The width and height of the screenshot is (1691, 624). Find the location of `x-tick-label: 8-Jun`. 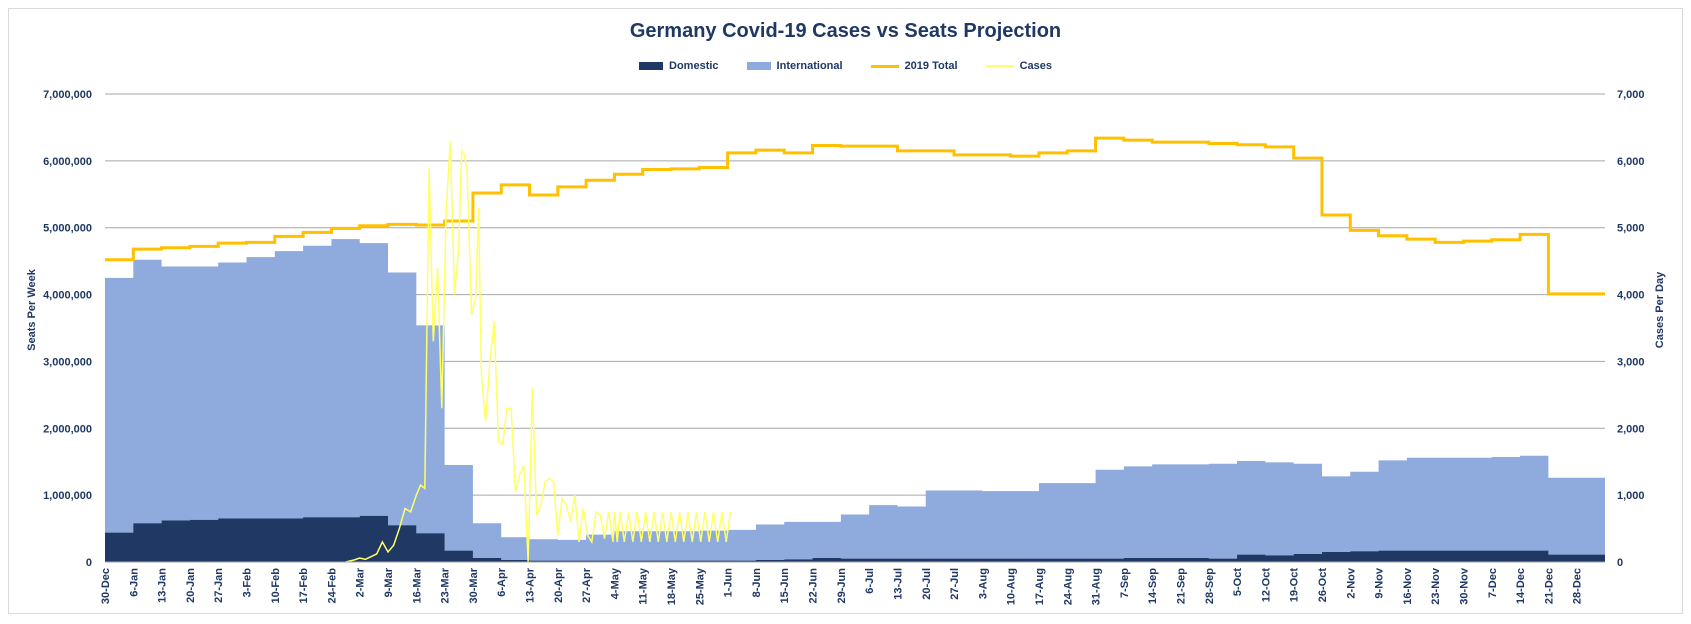

x-tick-label: 8-Jun is located at coordinates (757, 583).